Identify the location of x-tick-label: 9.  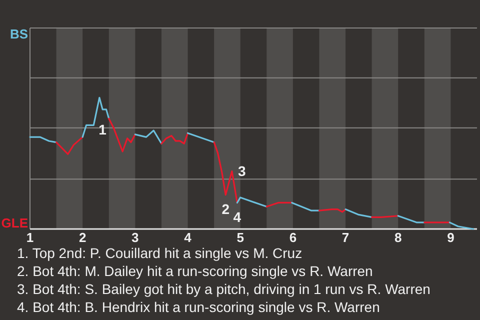
(450, 237).